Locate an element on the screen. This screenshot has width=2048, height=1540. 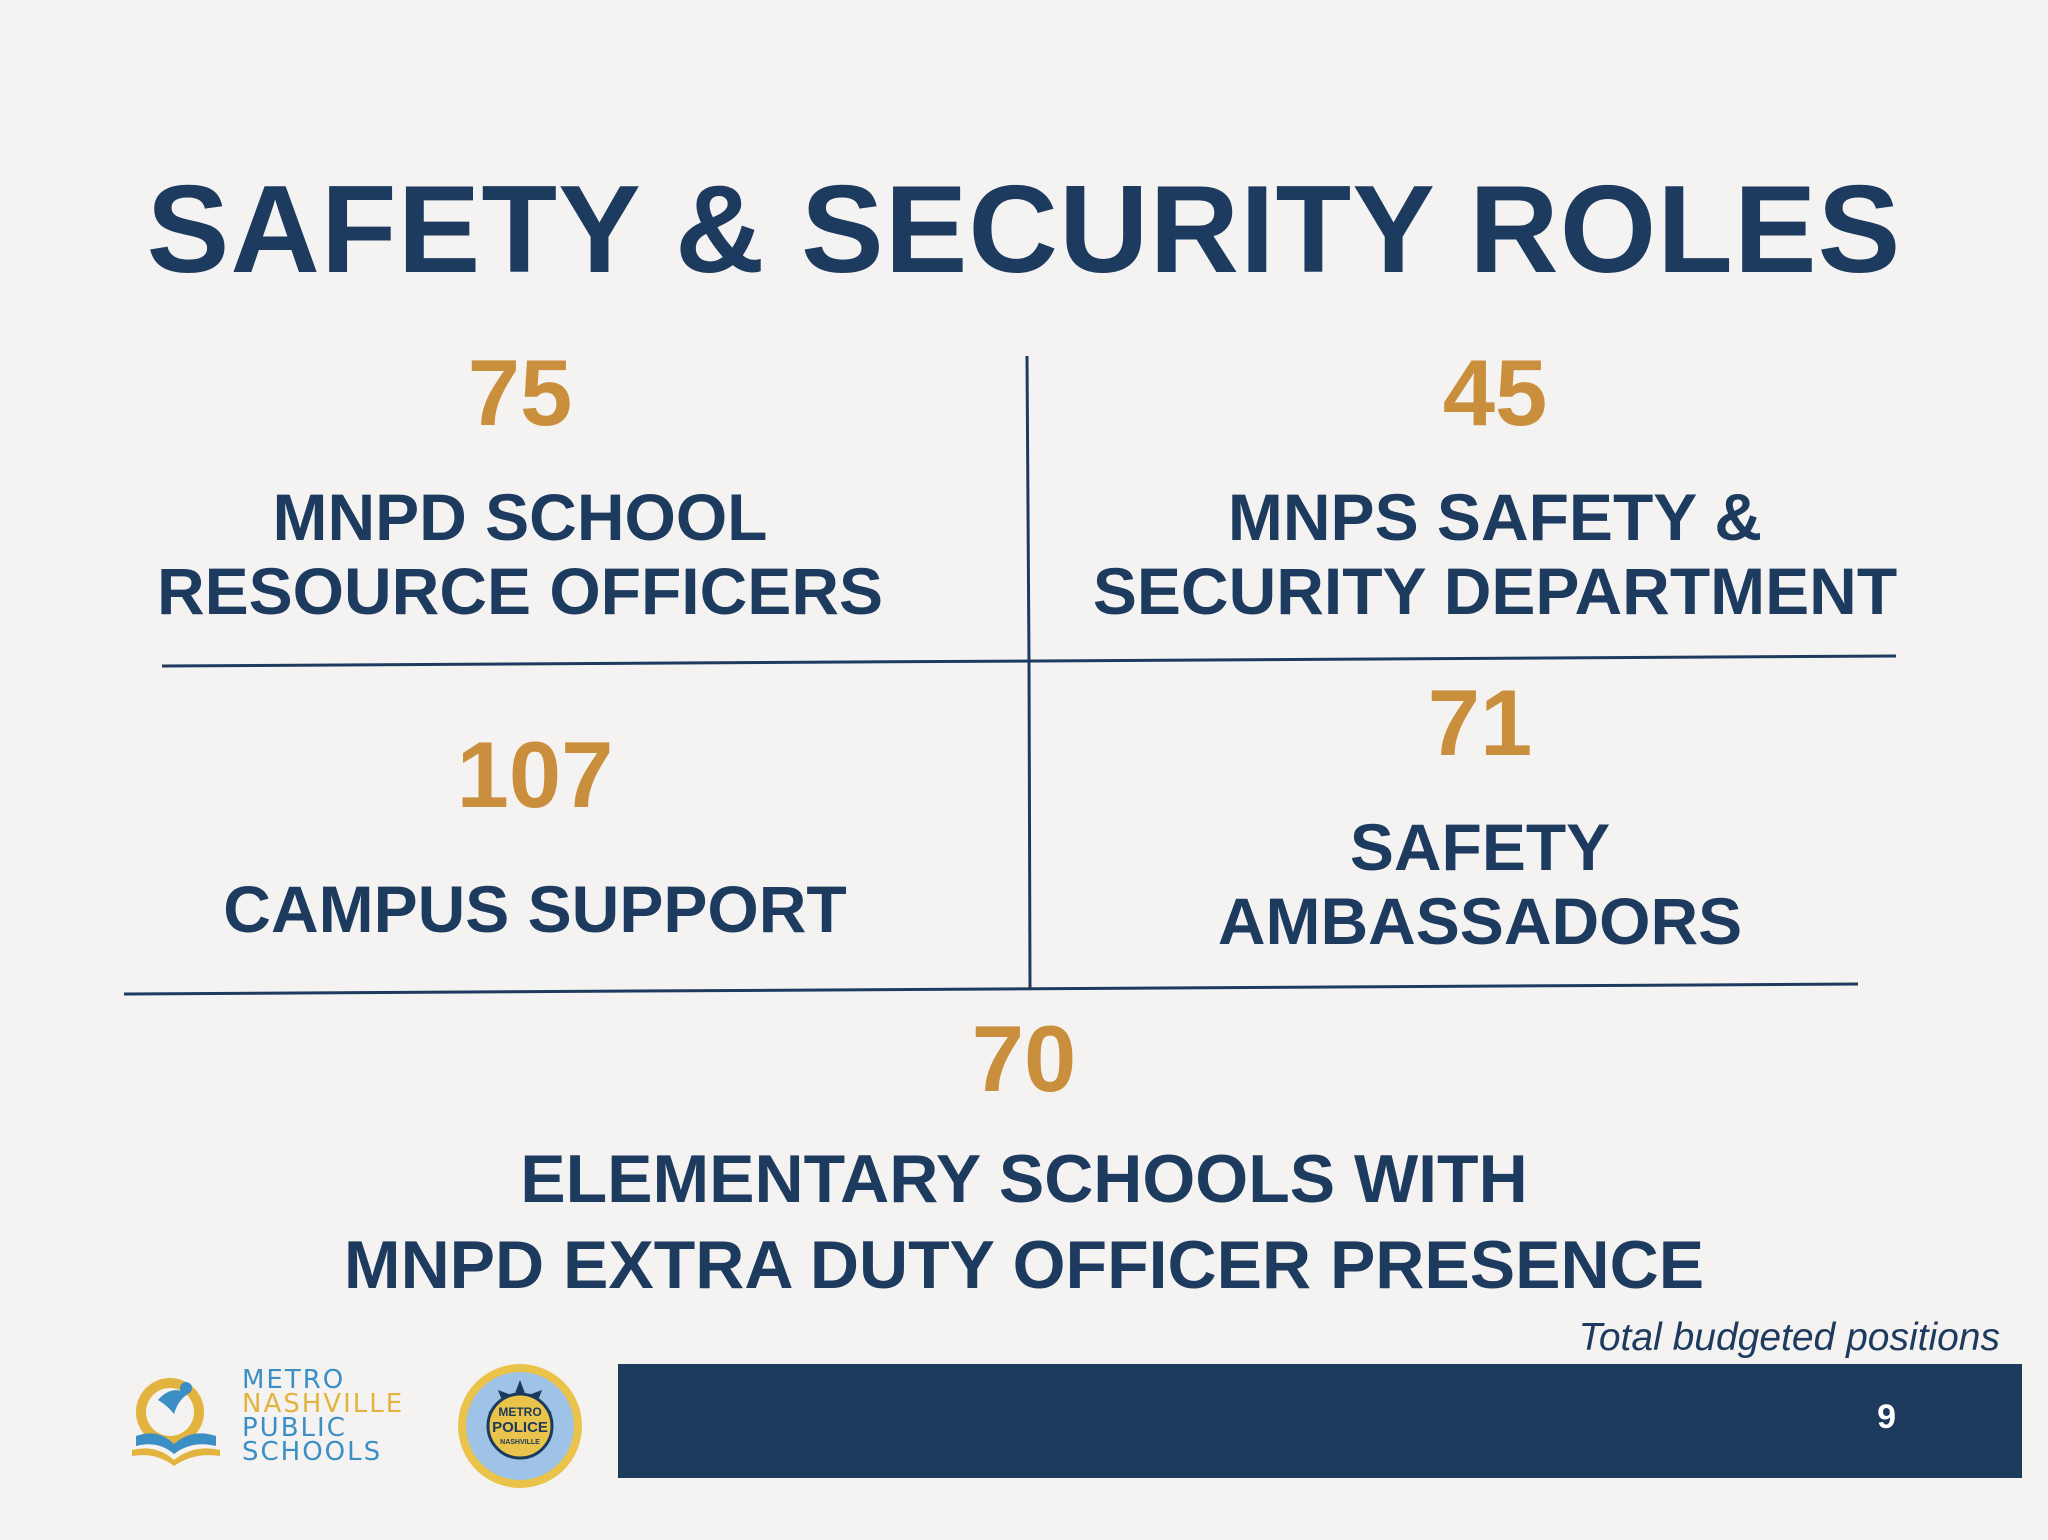
police-badge-icon: METRO POLICE NASHVILLE is located at coordinates (520, 1426).